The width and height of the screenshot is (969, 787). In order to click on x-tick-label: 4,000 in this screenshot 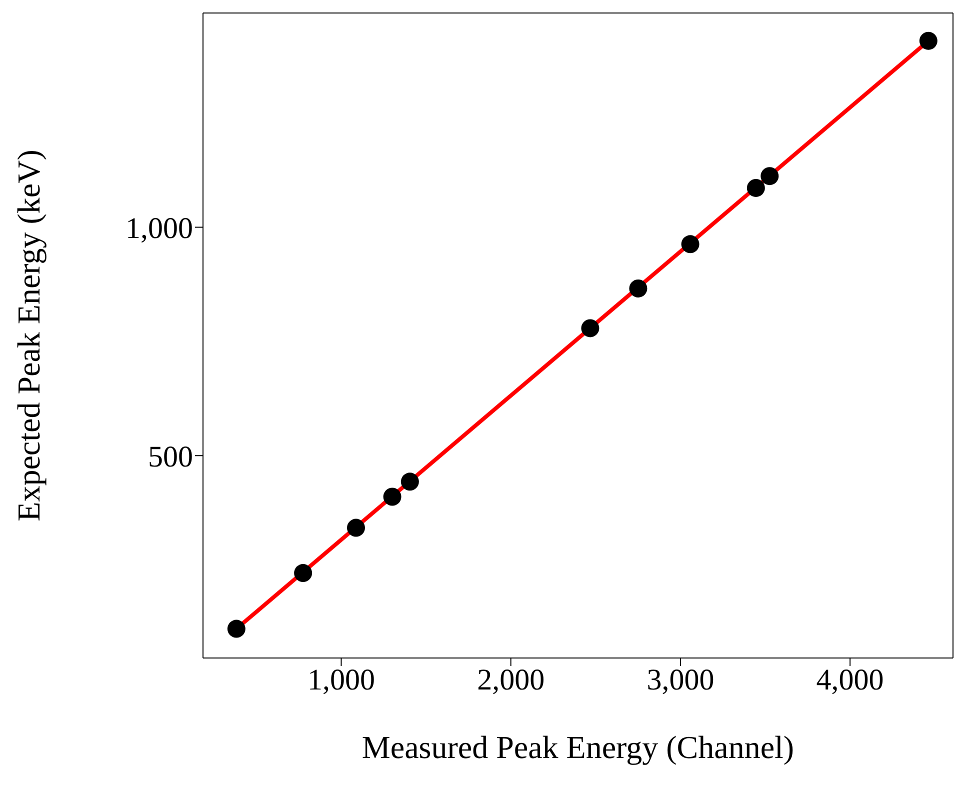, I will do `click(850, 679)`.